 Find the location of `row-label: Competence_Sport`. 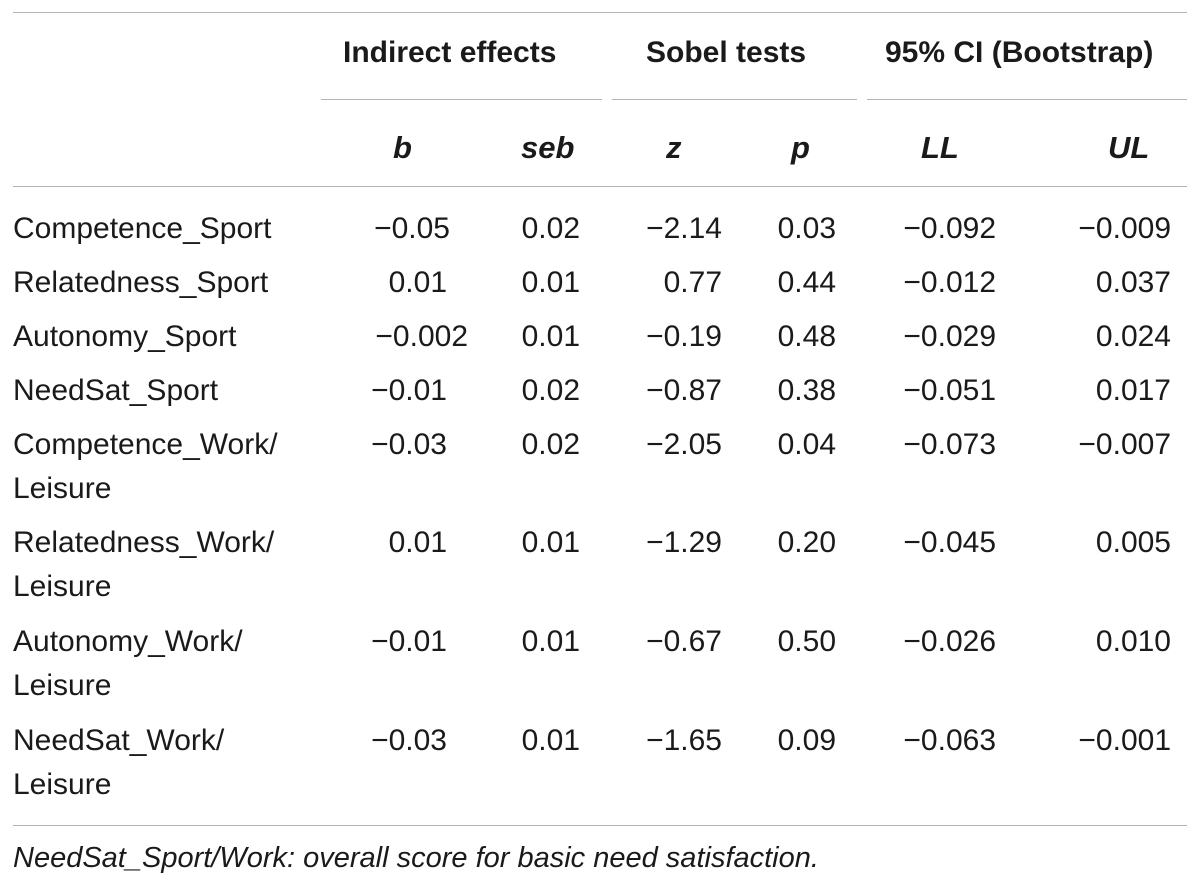

row-label: Competence_Sport is located at coordinates (142, 228).